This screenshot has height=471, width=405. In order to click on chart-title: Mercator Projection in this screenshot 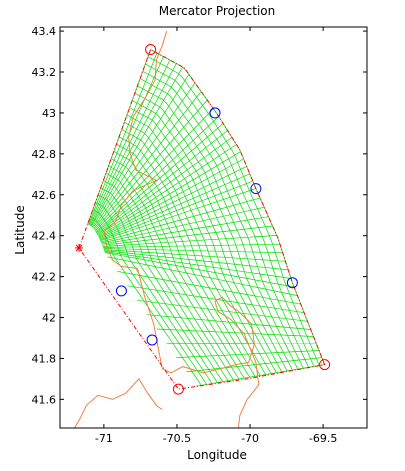, I will do `click(217, 11)`.